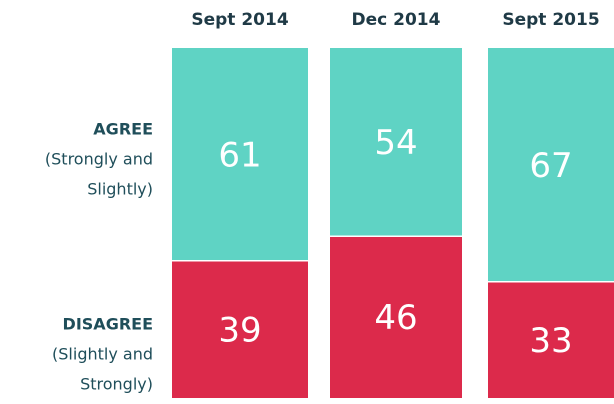  What do you see at coordinates (123, 129) in the screenshot?
I see `series-label: AGREE` at bounding box center [123, 129].